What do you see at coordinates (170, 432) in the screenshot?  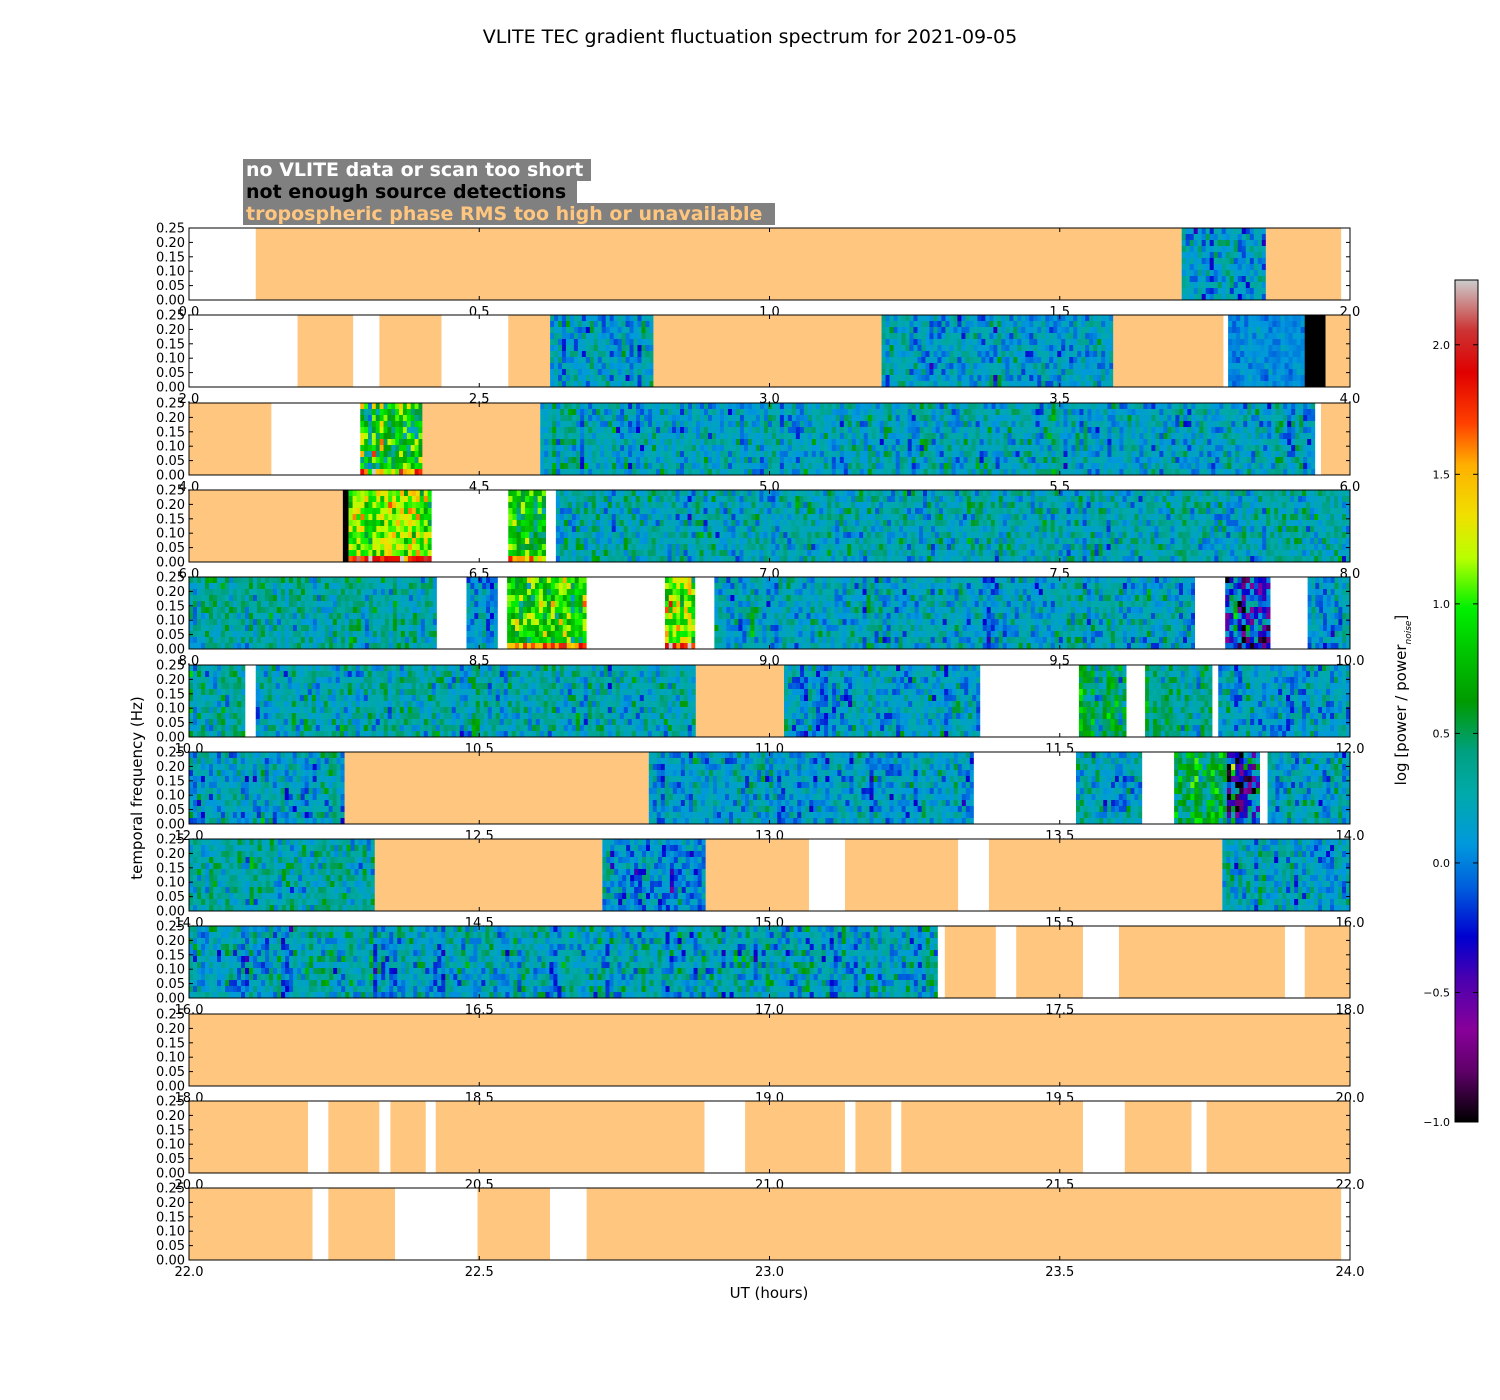 I see `y-tick-label: 0.15` at bounding box center [170, 432].